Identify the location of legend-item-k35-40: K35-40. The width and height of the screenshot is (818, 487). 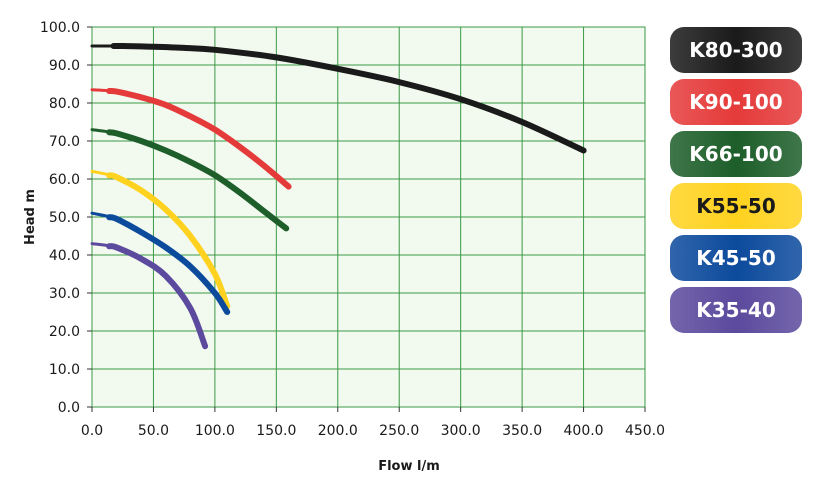
(736, 310).